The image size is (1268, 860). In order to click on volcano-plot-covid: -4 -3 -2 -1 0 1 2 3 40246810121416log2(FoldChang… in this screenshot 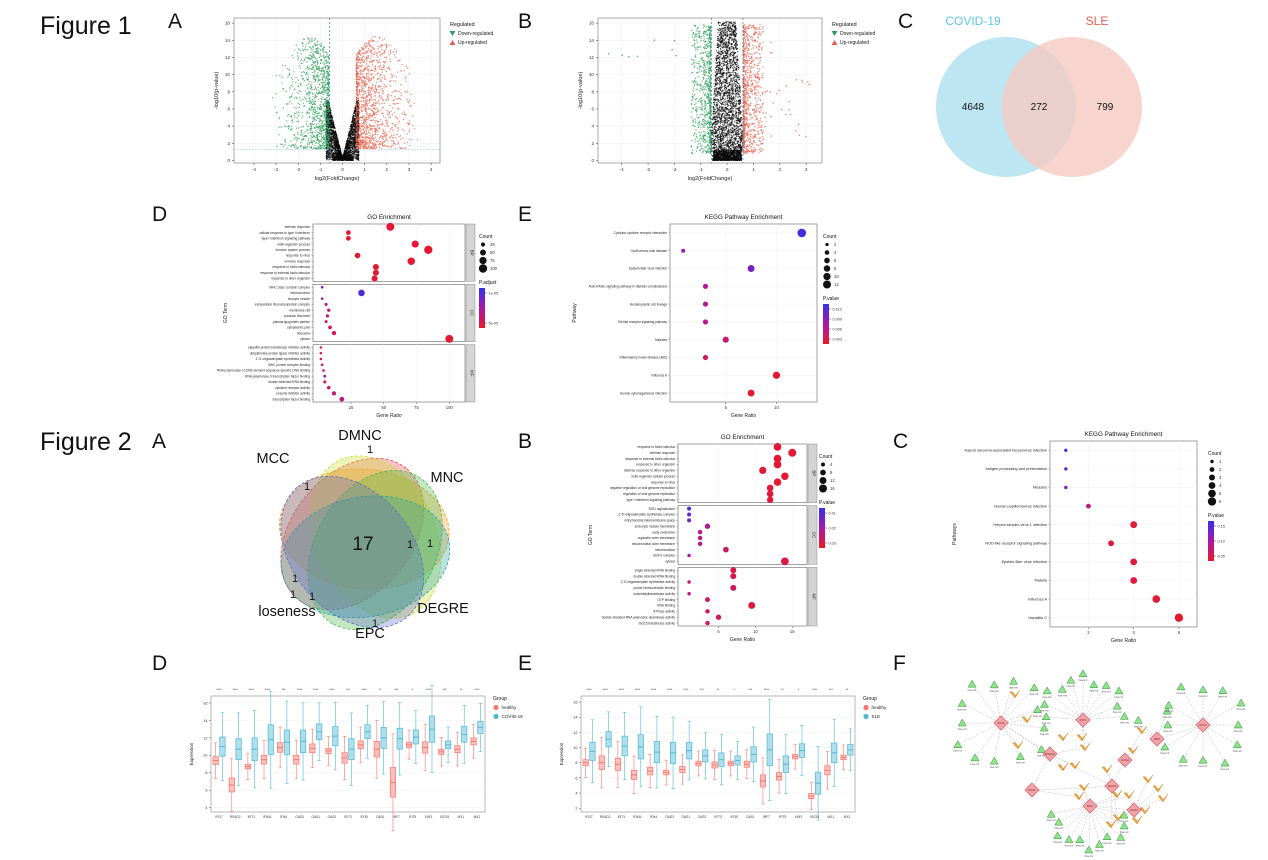, I will do `click(354, 99)`.